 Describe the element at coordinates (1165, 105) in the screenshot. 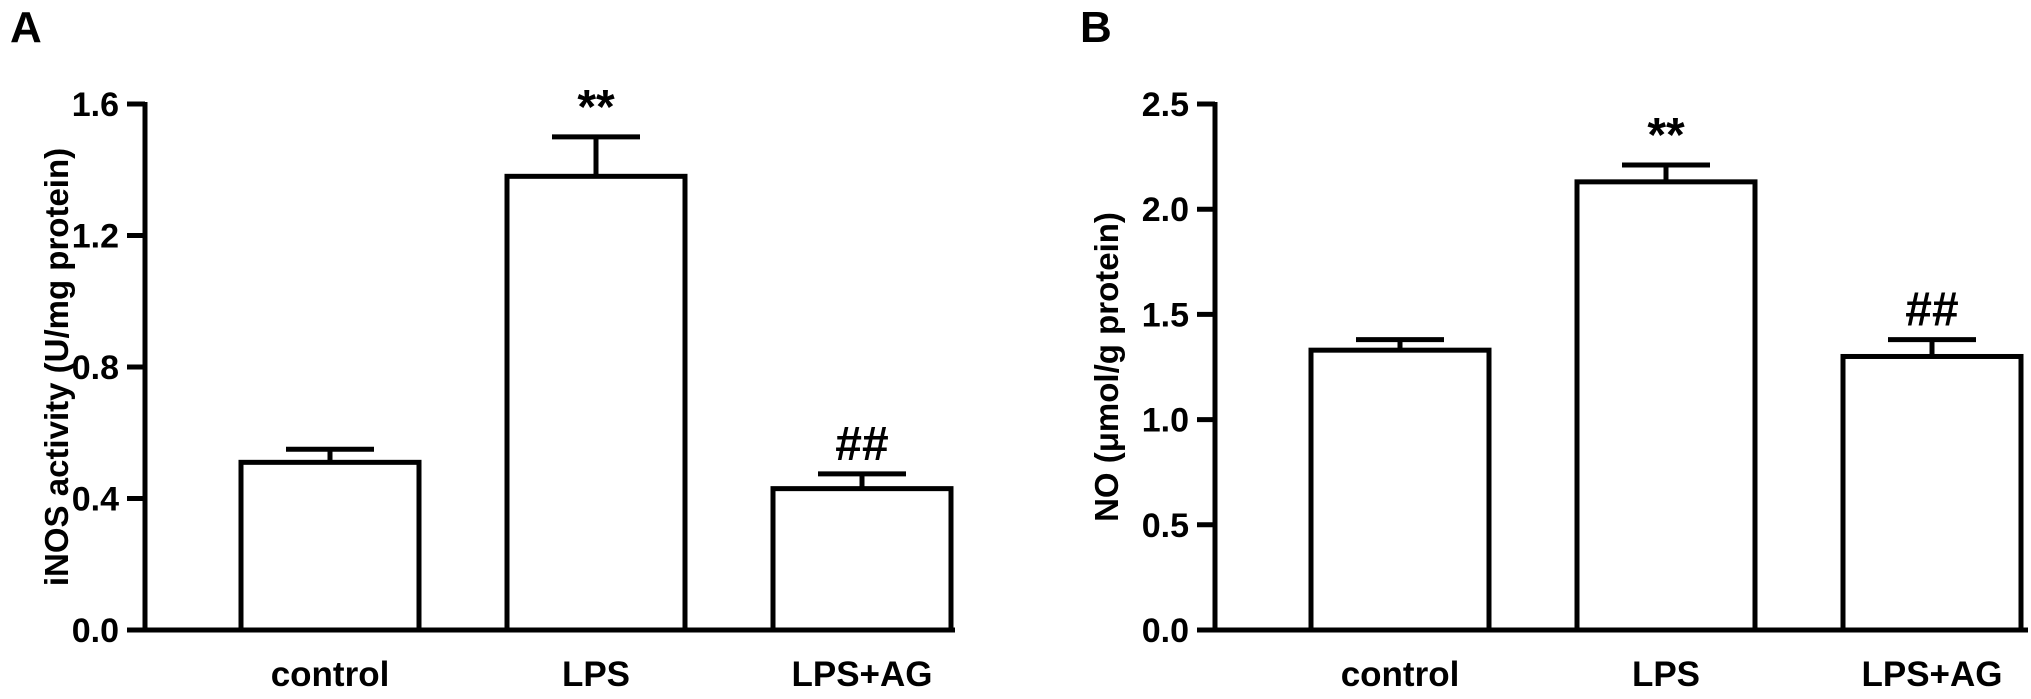

I see `y-tick-label: 2.5` at that location.